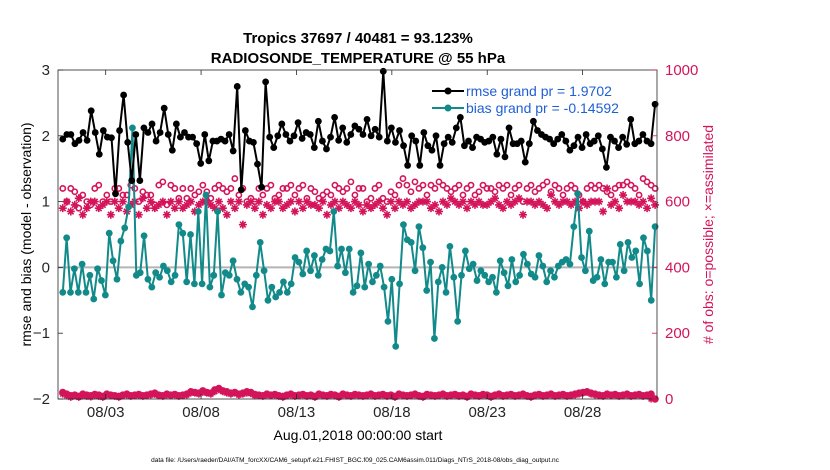  What do you see at coordinates (681, 70) in the screenshot?
I see `y-tick-label-right: 1000` at bounding box center [681, 70].